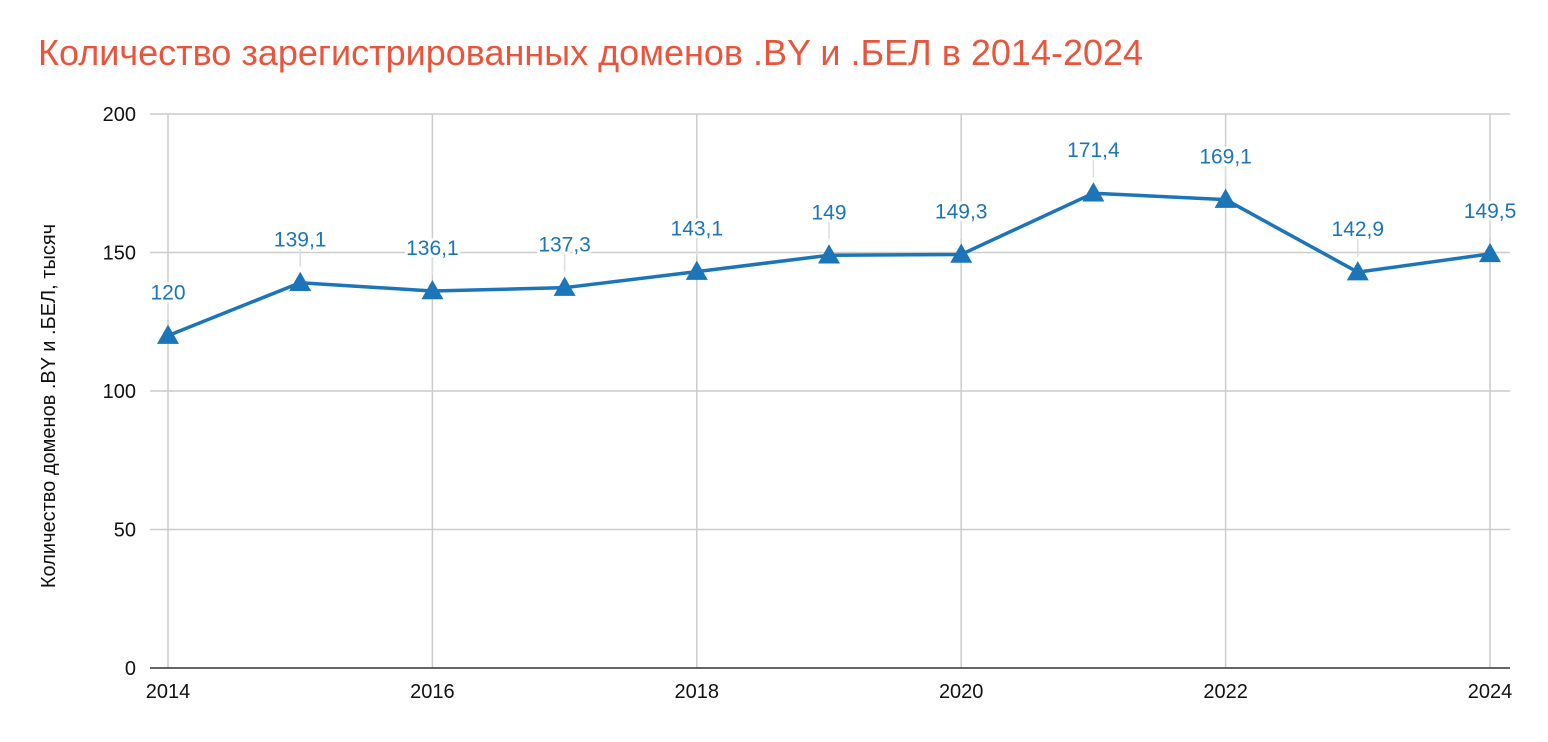  I want to click on x-tick-label: 2022, so click(1225, 692).